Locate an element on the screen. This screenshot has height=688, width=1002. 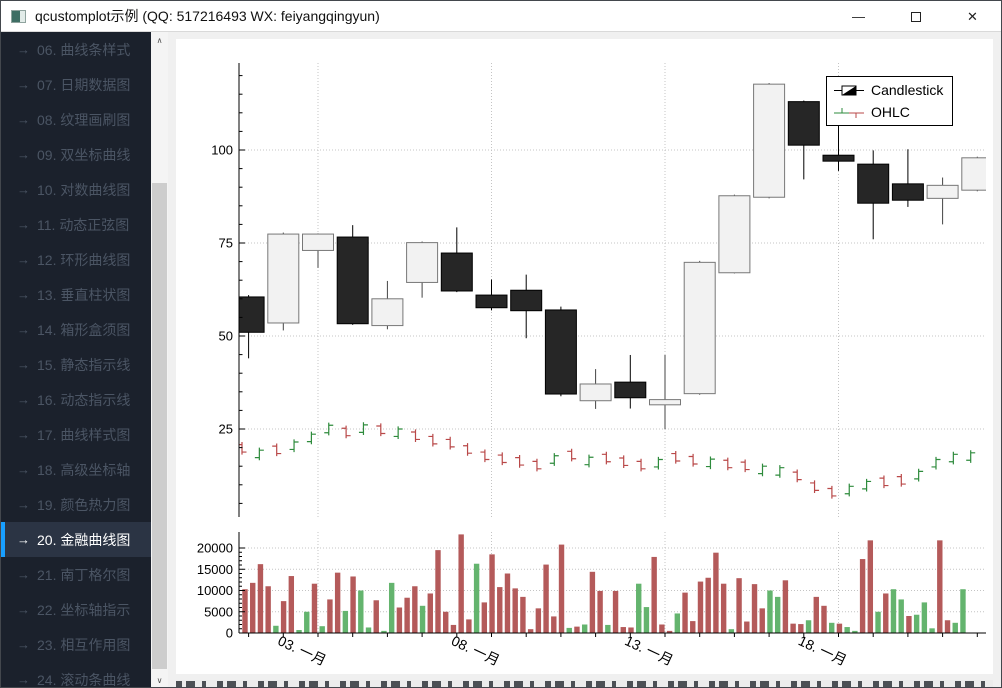
sidebar-item-label: 15. 静态指示线 is located at coordinates (84, 364).